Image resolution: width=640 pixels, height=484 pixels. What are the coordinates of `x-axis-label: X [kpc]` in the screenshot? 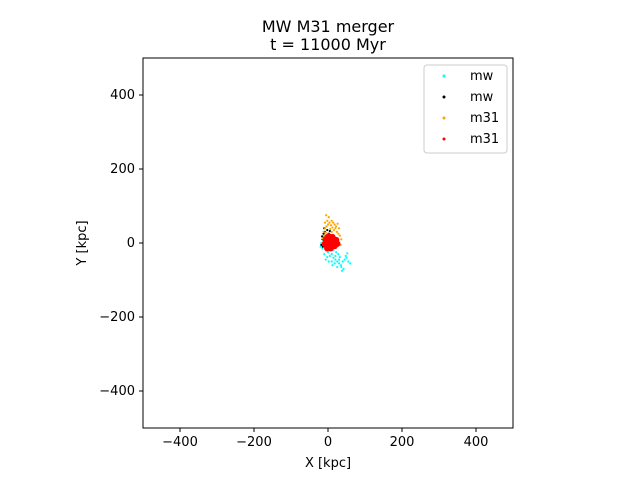 It's located at (328, 463).